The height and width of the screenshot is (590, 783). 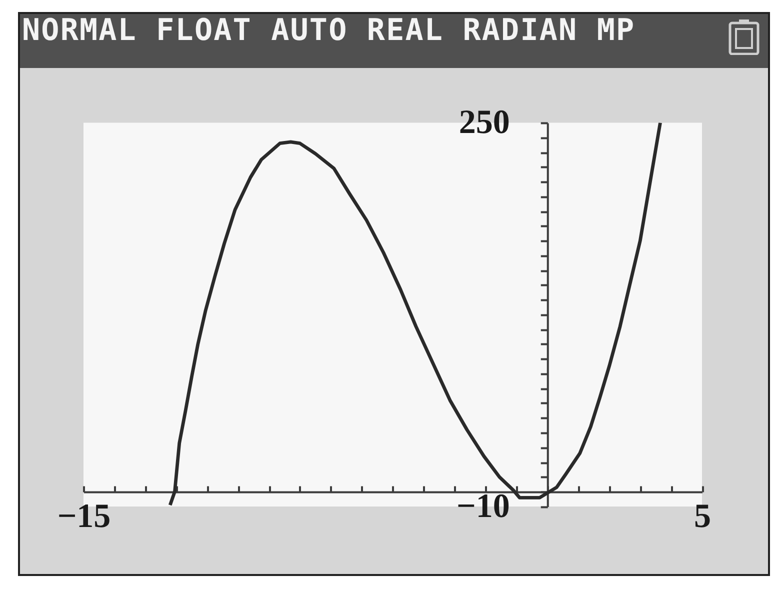 What do you see at coordinates (84, 517) in the screenshot?
I see `x-tick-label: −15` at bounding box center [84, 517].